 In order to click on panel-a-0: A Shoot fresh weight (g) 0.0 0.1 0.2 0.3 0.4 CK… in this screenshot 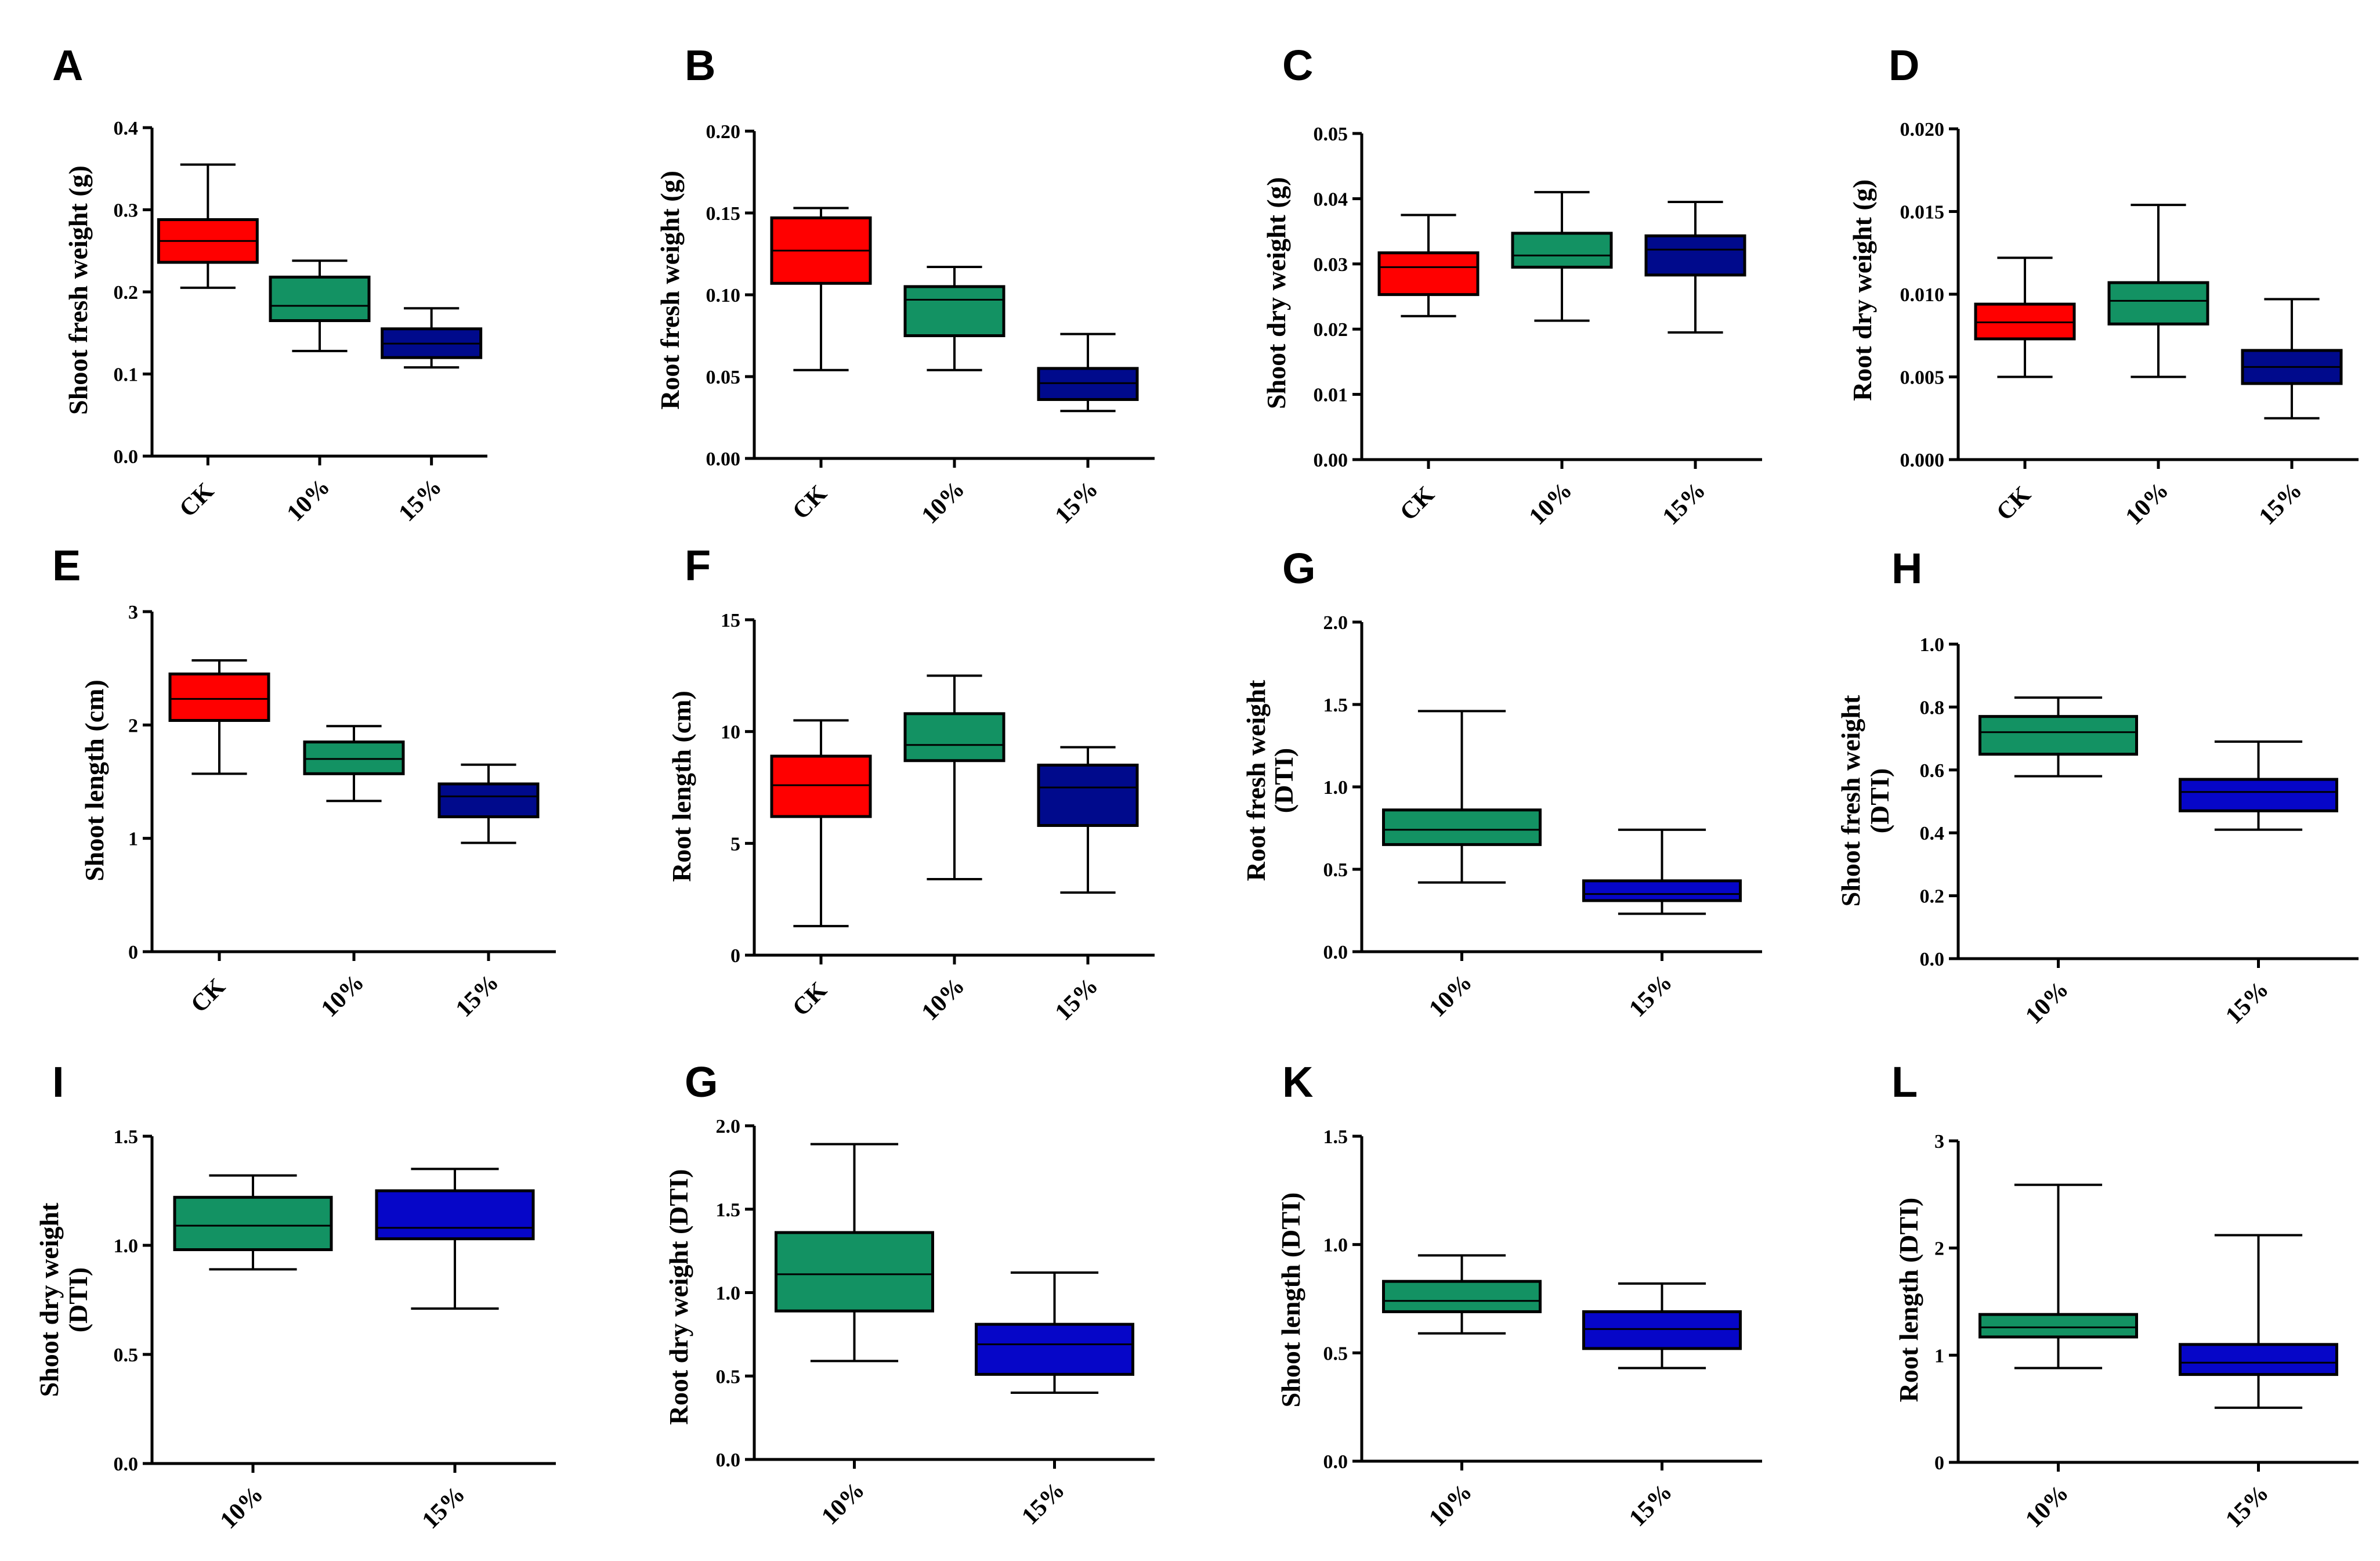, I will do `click(269, 284)`.